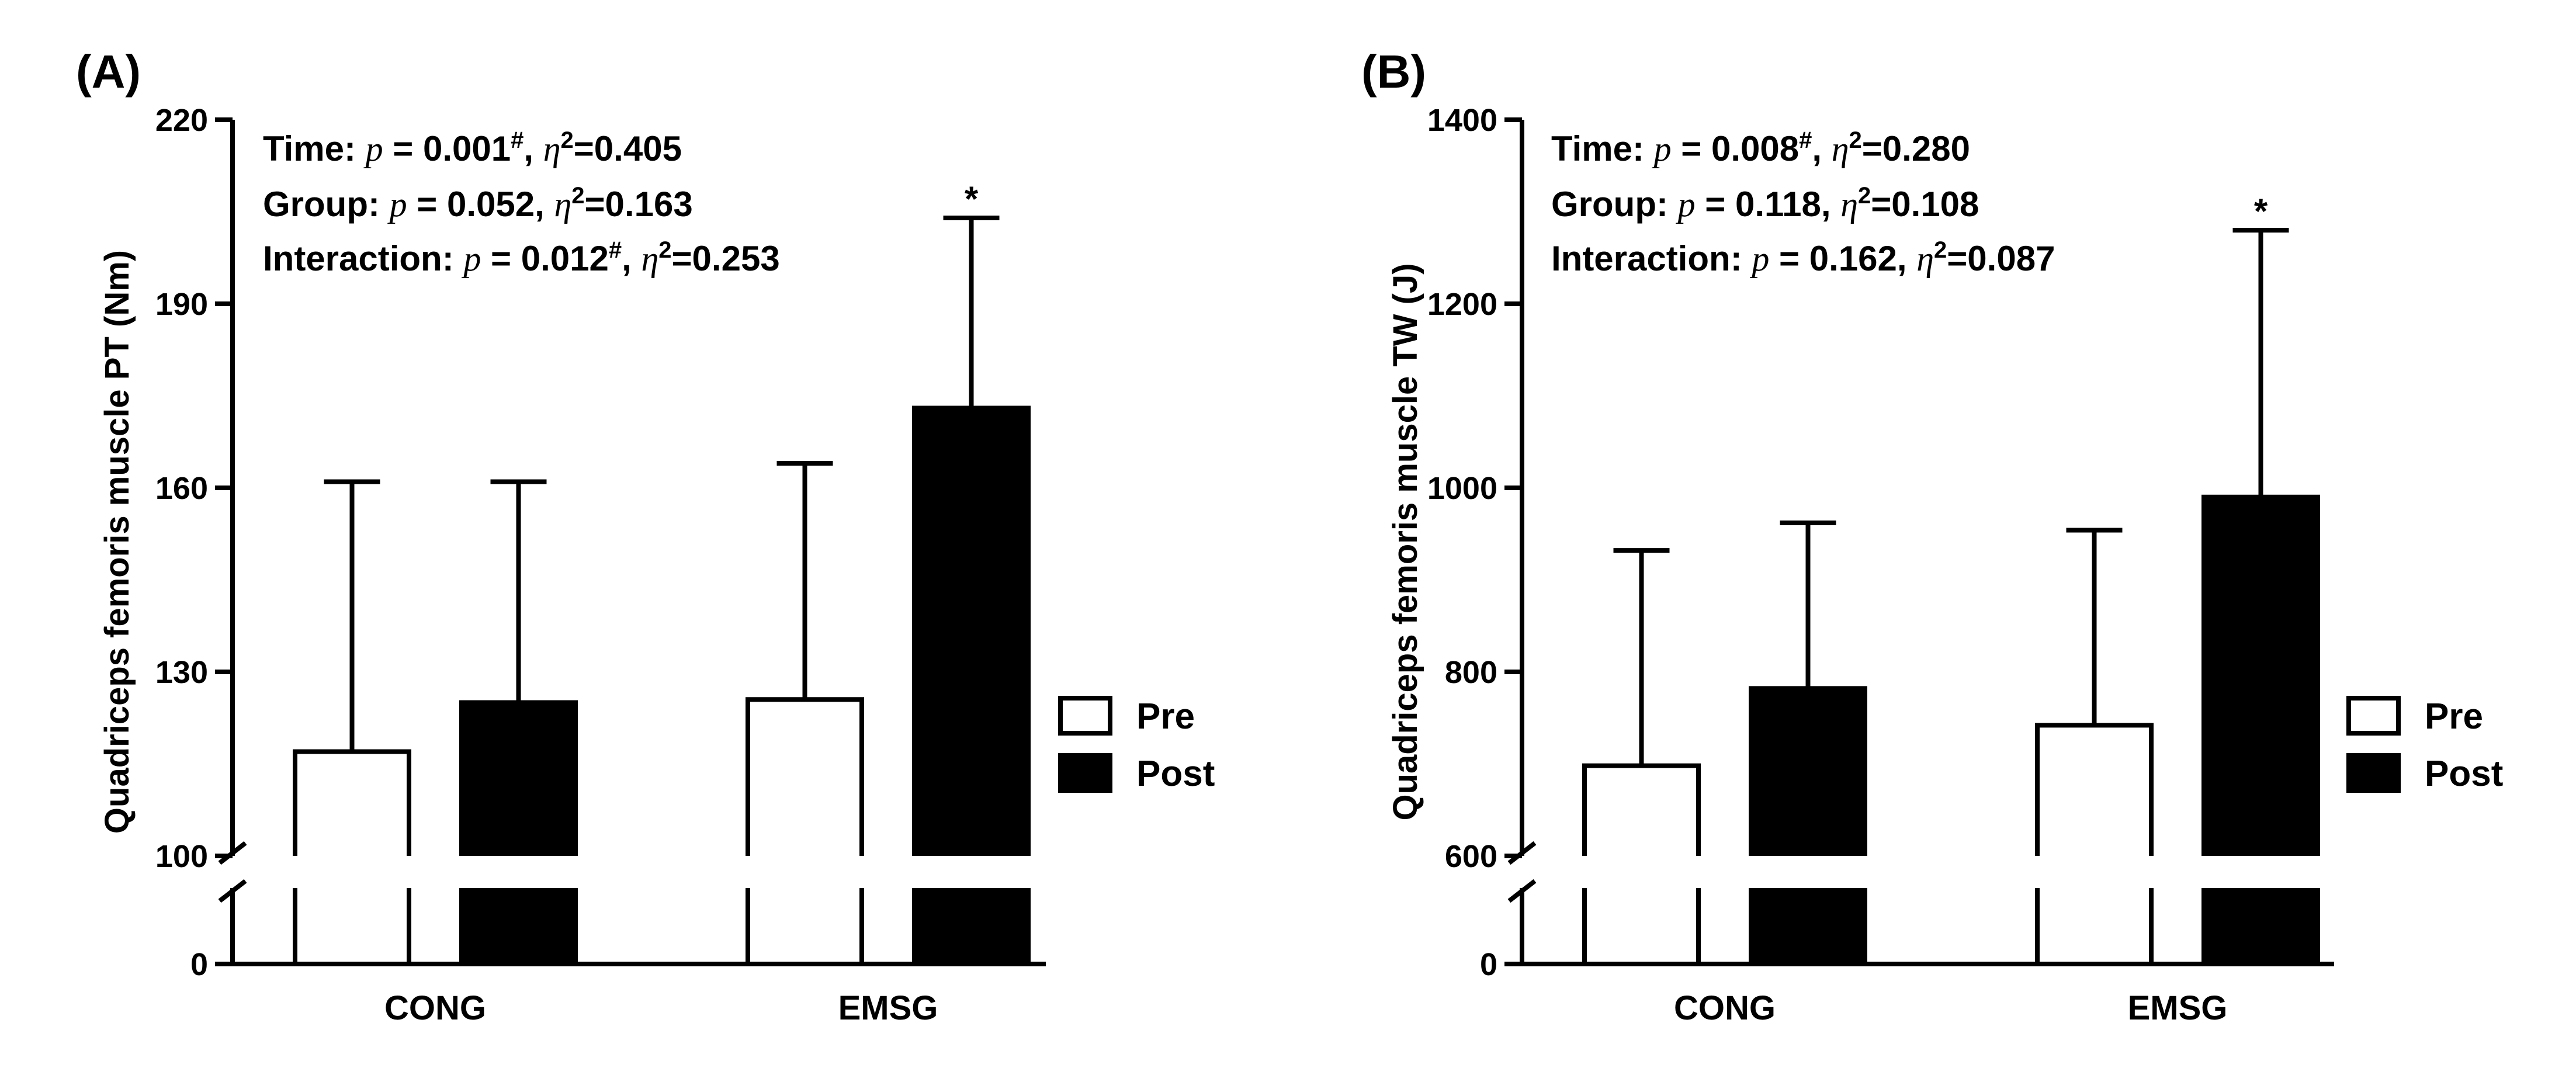 The height and width of the screenshot is (1075, 2576). I want to click on stats-annotation-segment: =0.108, so click(1925, 204).